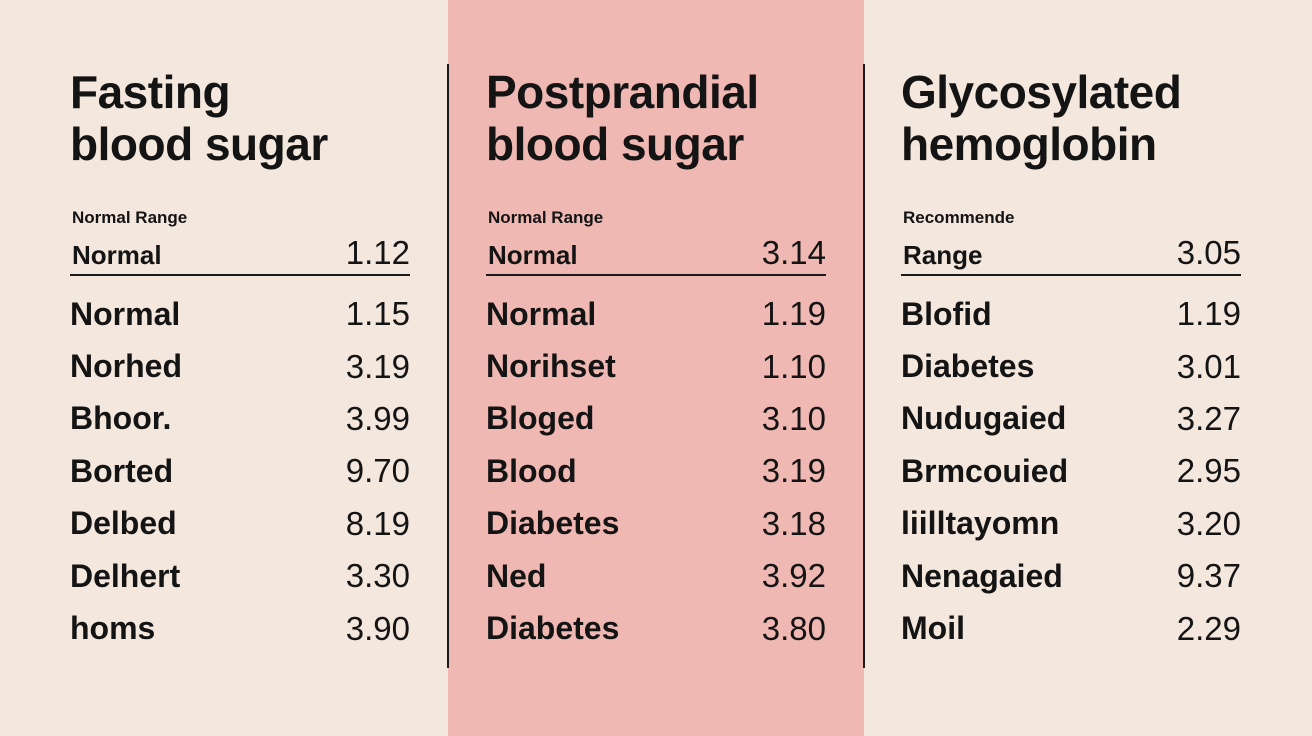 This screenshot has height=736, width=1312. I want to click on list-item: Brmcouied 2.95, so click(1071, 471).